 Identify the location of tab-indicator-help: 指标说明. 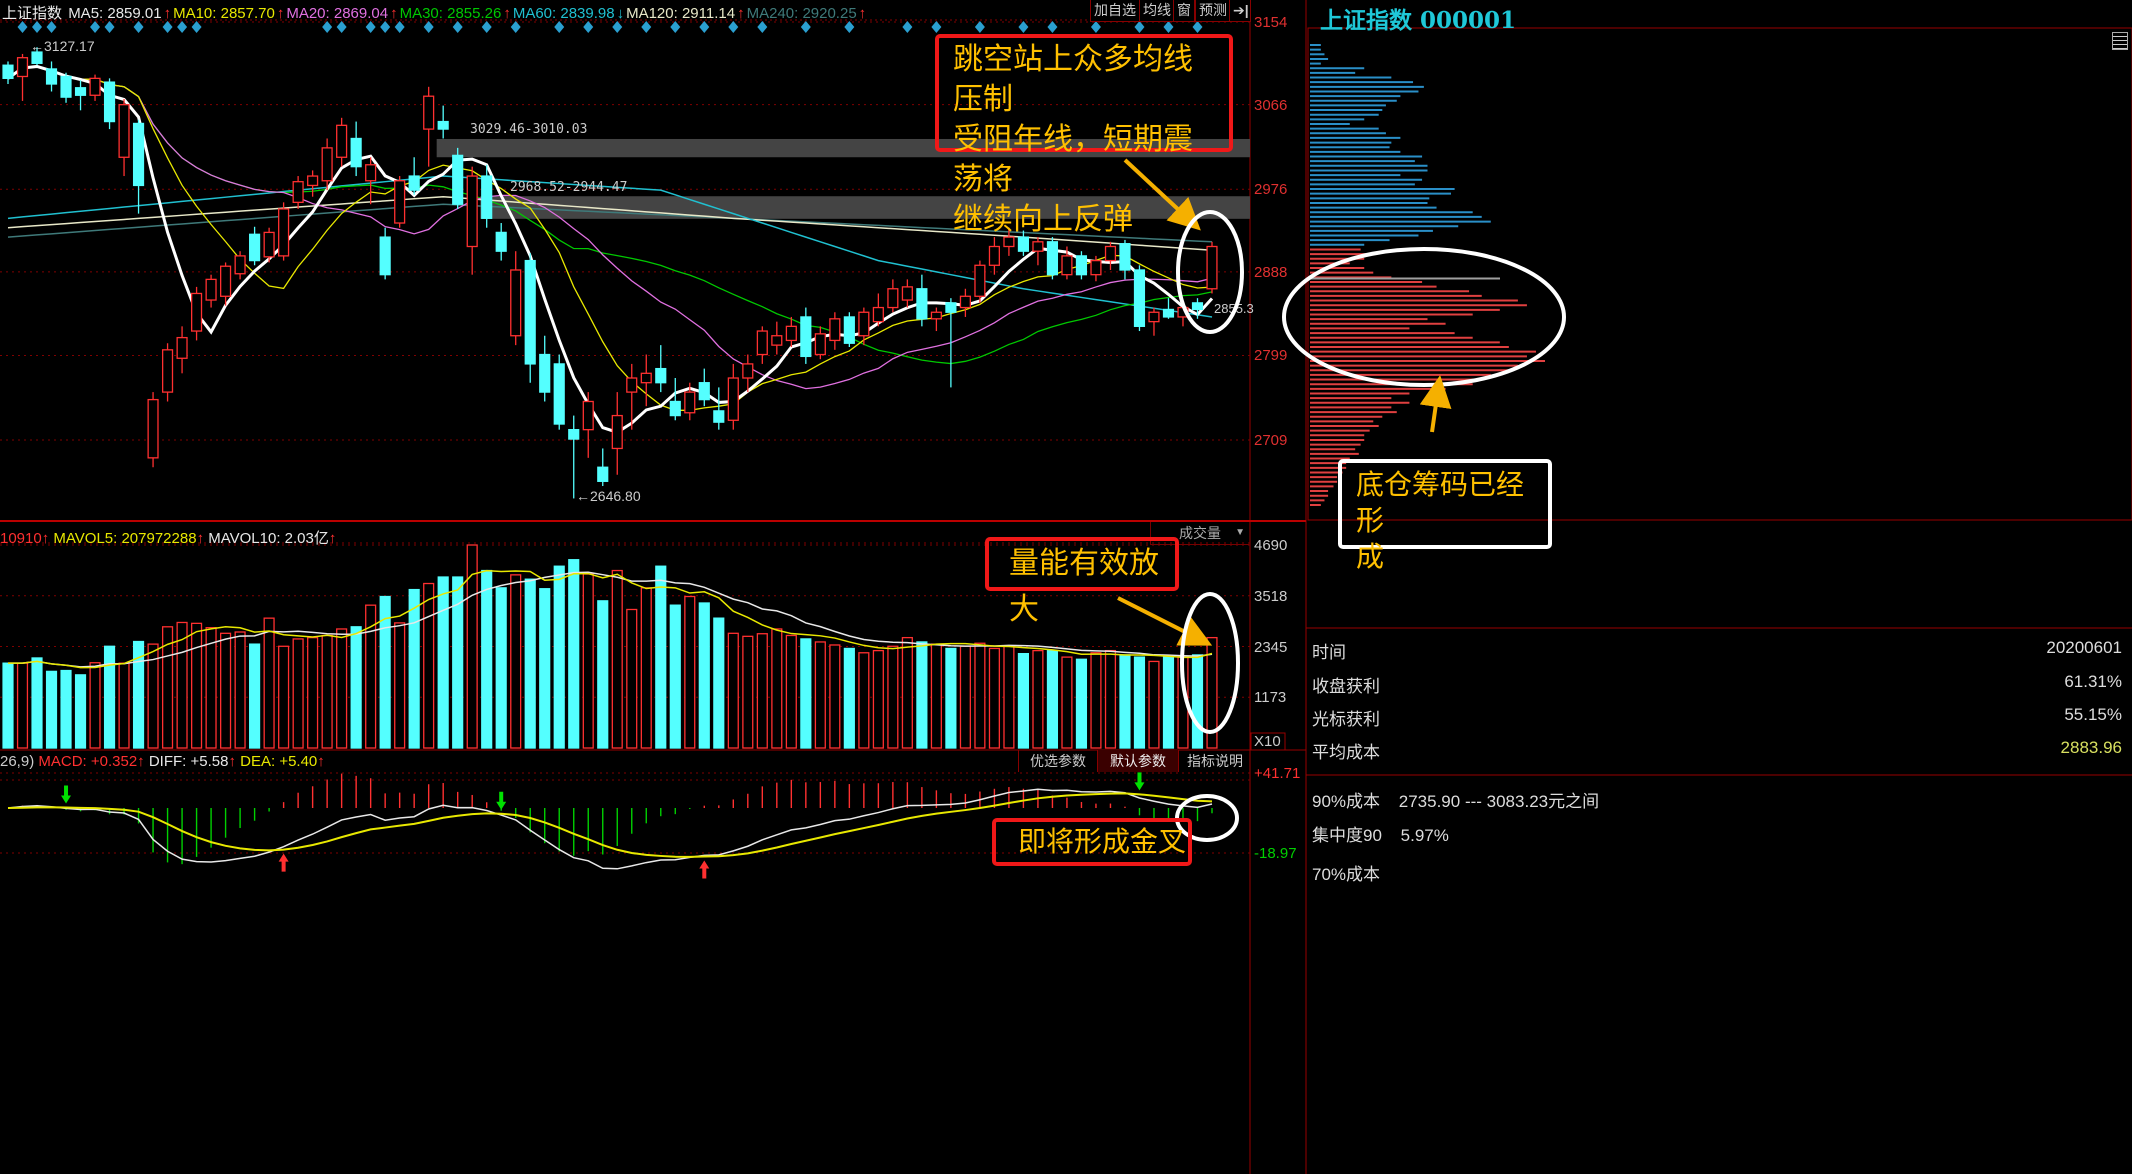
(1214, 761).